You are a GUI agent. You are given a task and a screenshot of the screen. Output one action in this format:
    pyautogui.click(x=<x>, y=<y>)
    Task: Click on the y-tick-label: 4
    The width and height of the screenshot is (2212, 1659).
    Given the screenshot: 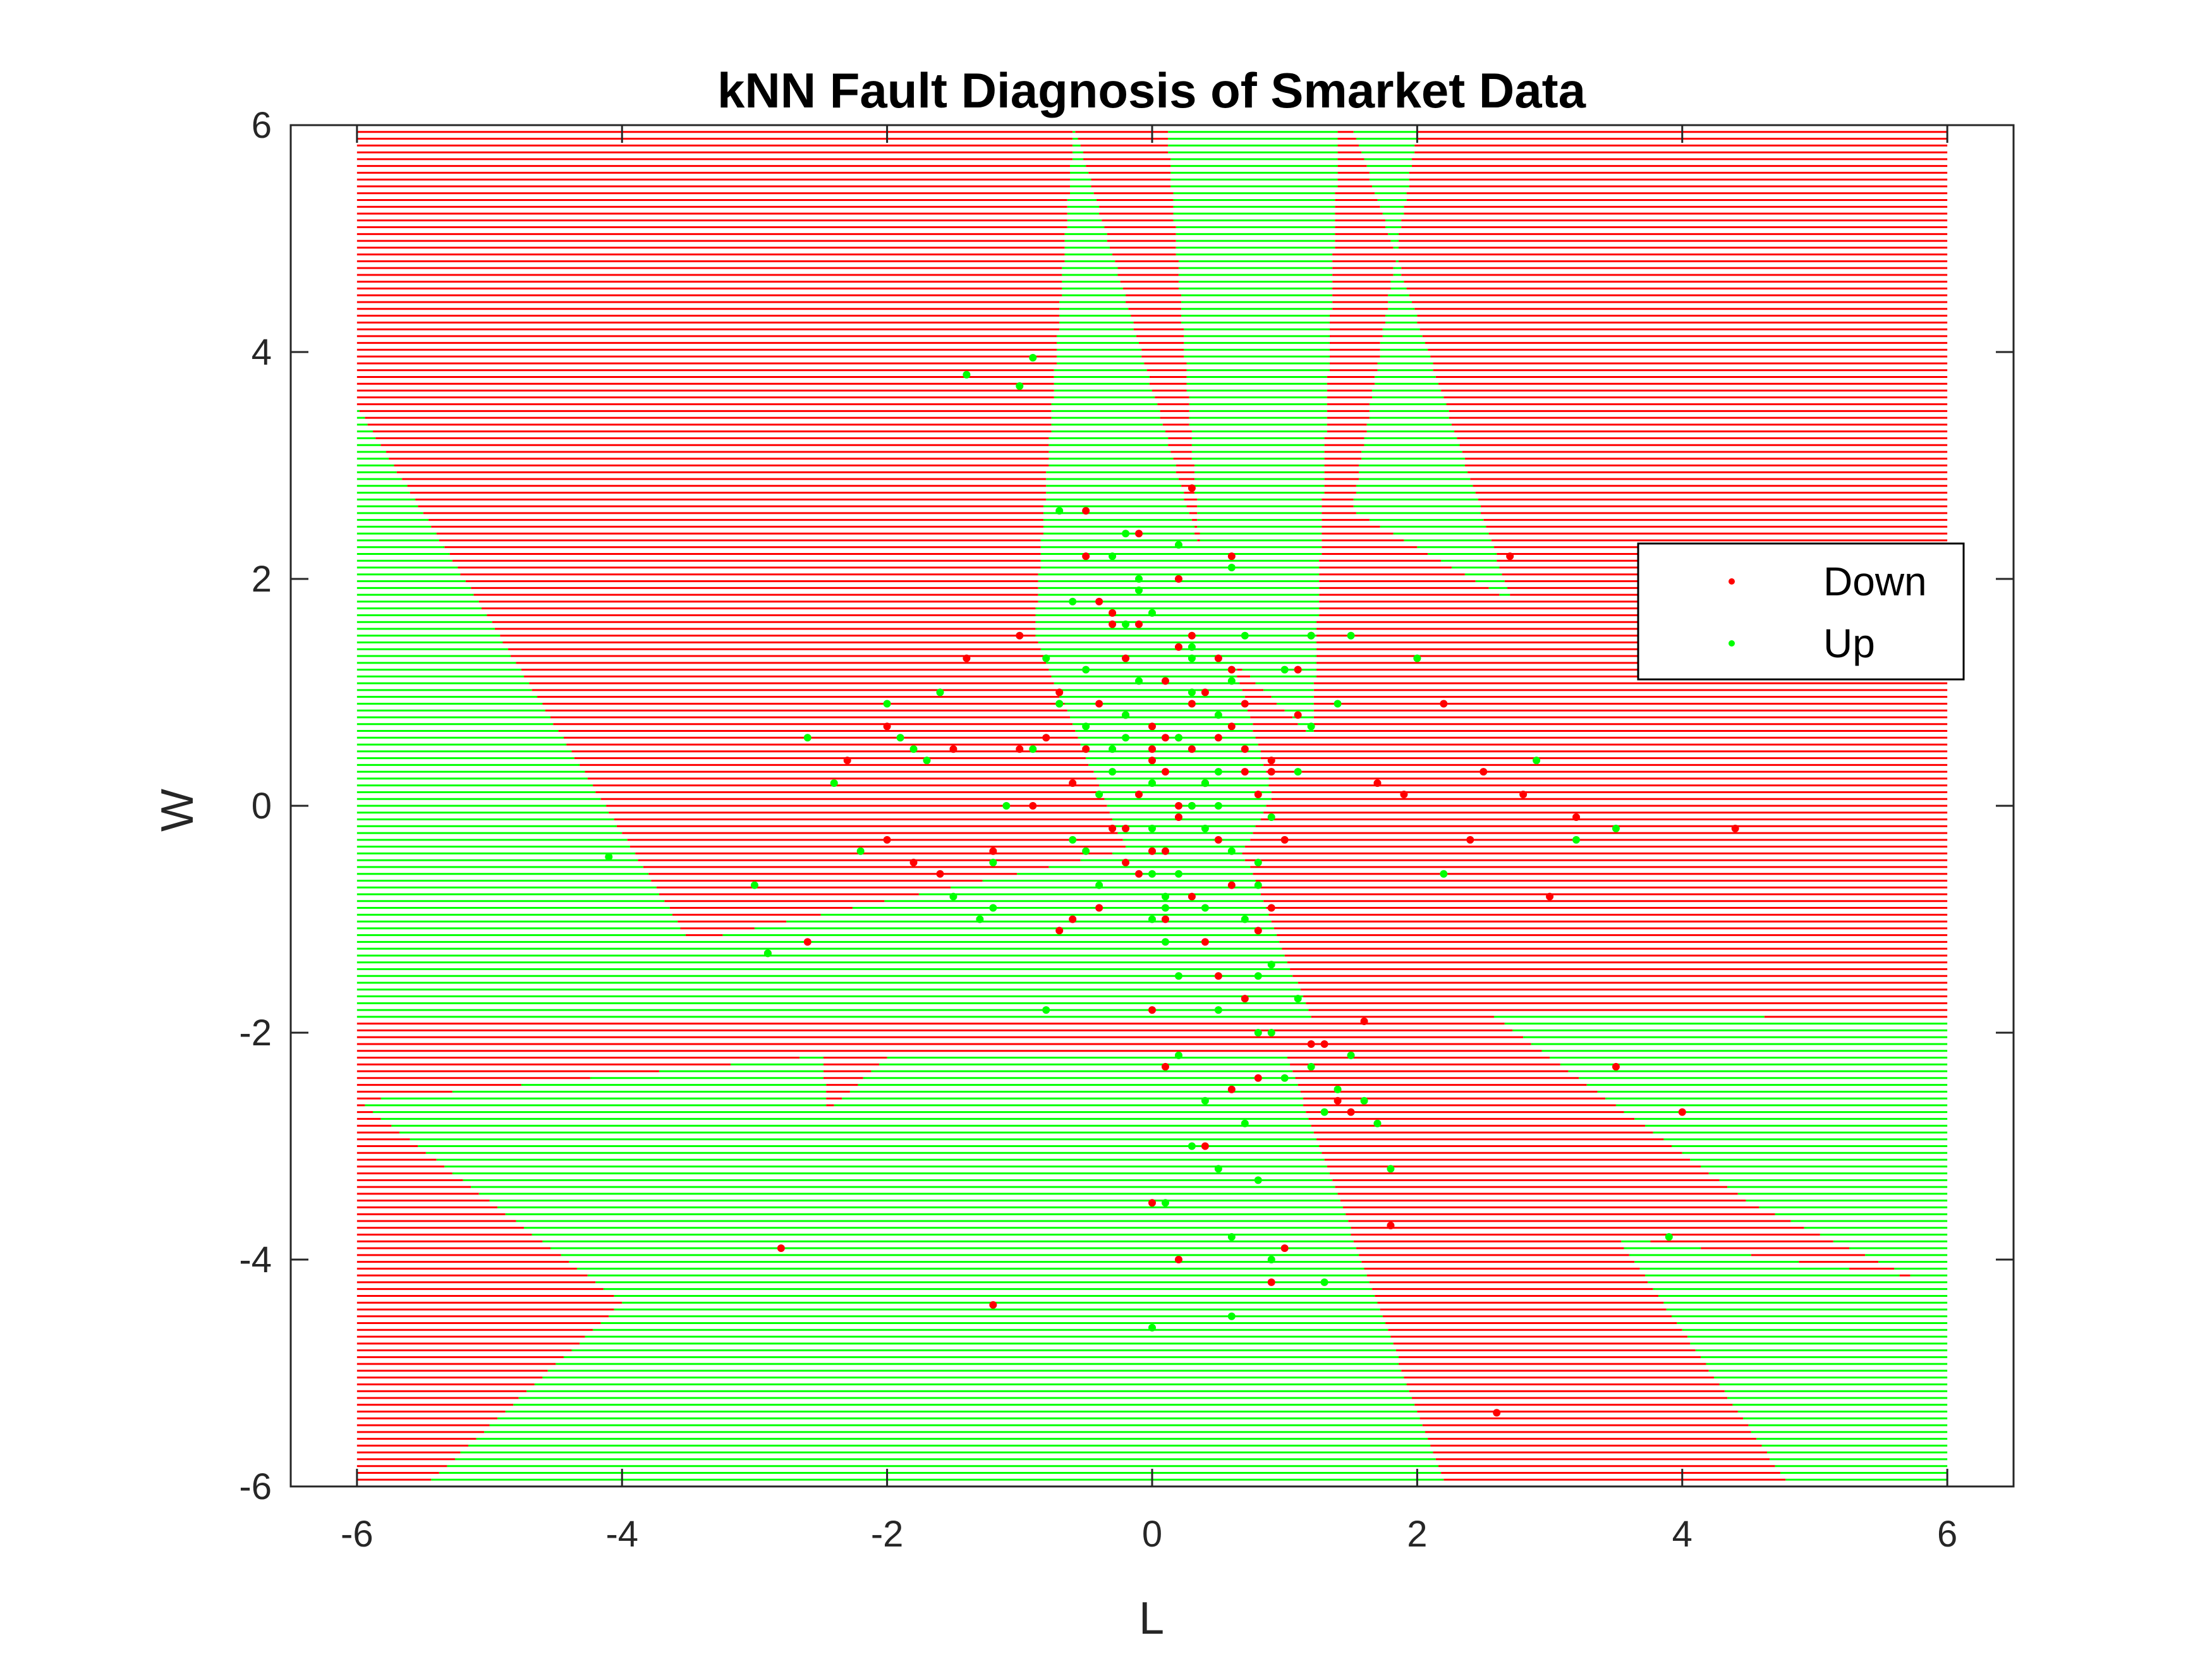 What is the action you would take?
    pyautogui.click(x=262, y=352)
    